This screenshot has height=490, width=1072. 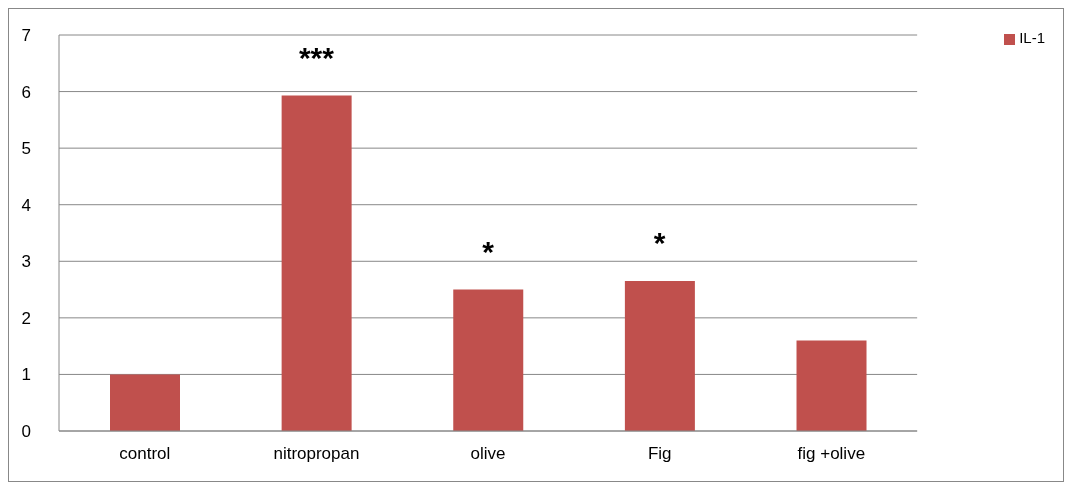 What do you see at coordinates (1032, 37) in the screenshot?
I see `legend-label: IL-1` at bounding box center [1032, 37].